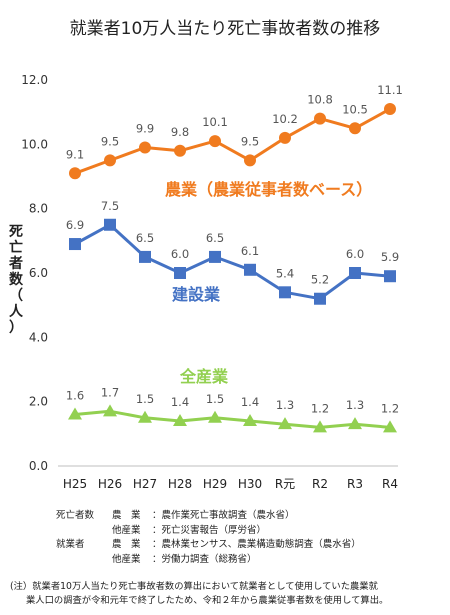 The width and height of the screenshot is (450, 615). Describe the element at coordinates (285, 273) in the screenshot. I see `data-label: 5.4` at that location.